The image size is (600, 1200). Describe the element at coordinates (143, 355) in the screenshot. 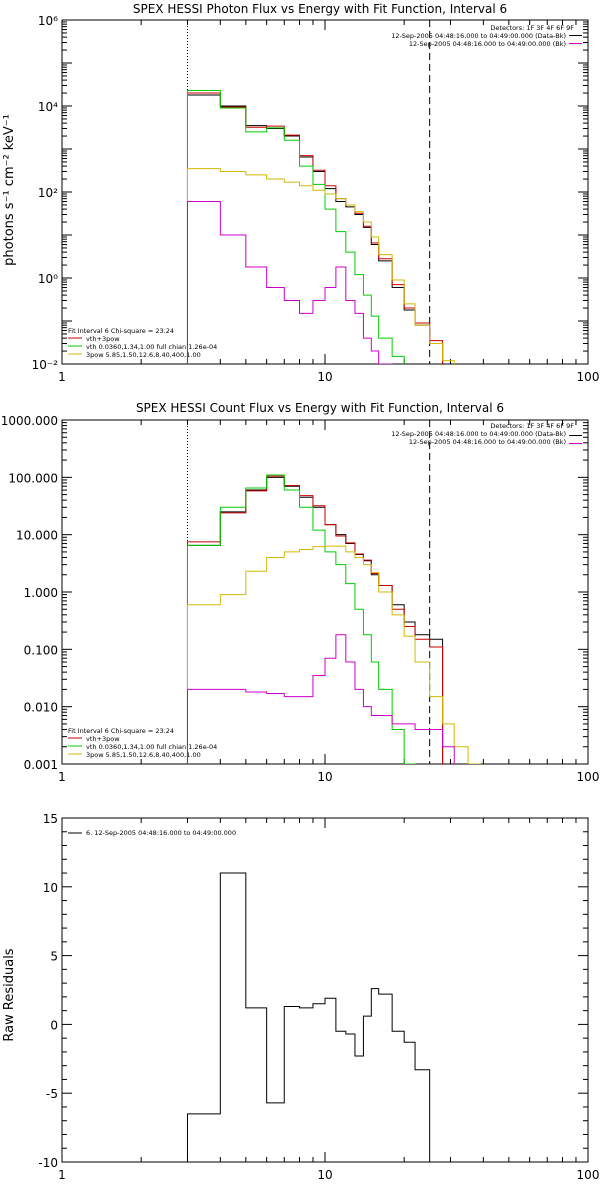

I see `photon-fit-3pow: 3pow 5.85,1.50,12.6,8.40,400,1.00` at that location.